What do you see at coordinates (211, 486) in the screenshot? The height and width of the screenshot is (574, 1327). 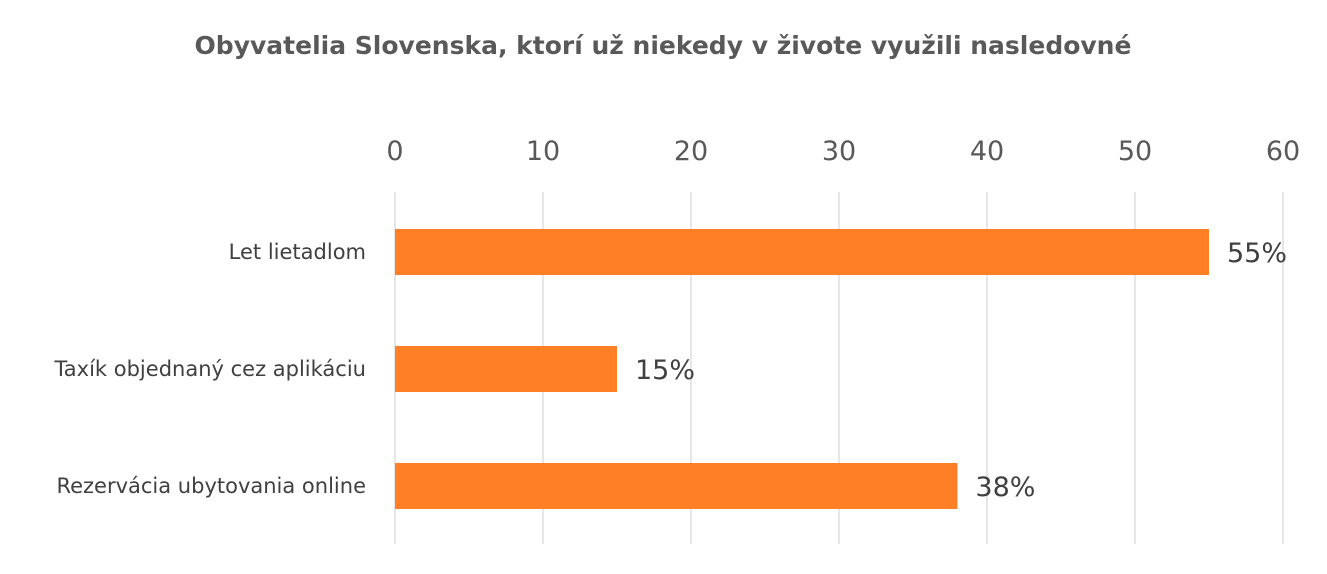 I see `category-label-3: Rezervácia ubytovania online` at bounding box center [211, 486].